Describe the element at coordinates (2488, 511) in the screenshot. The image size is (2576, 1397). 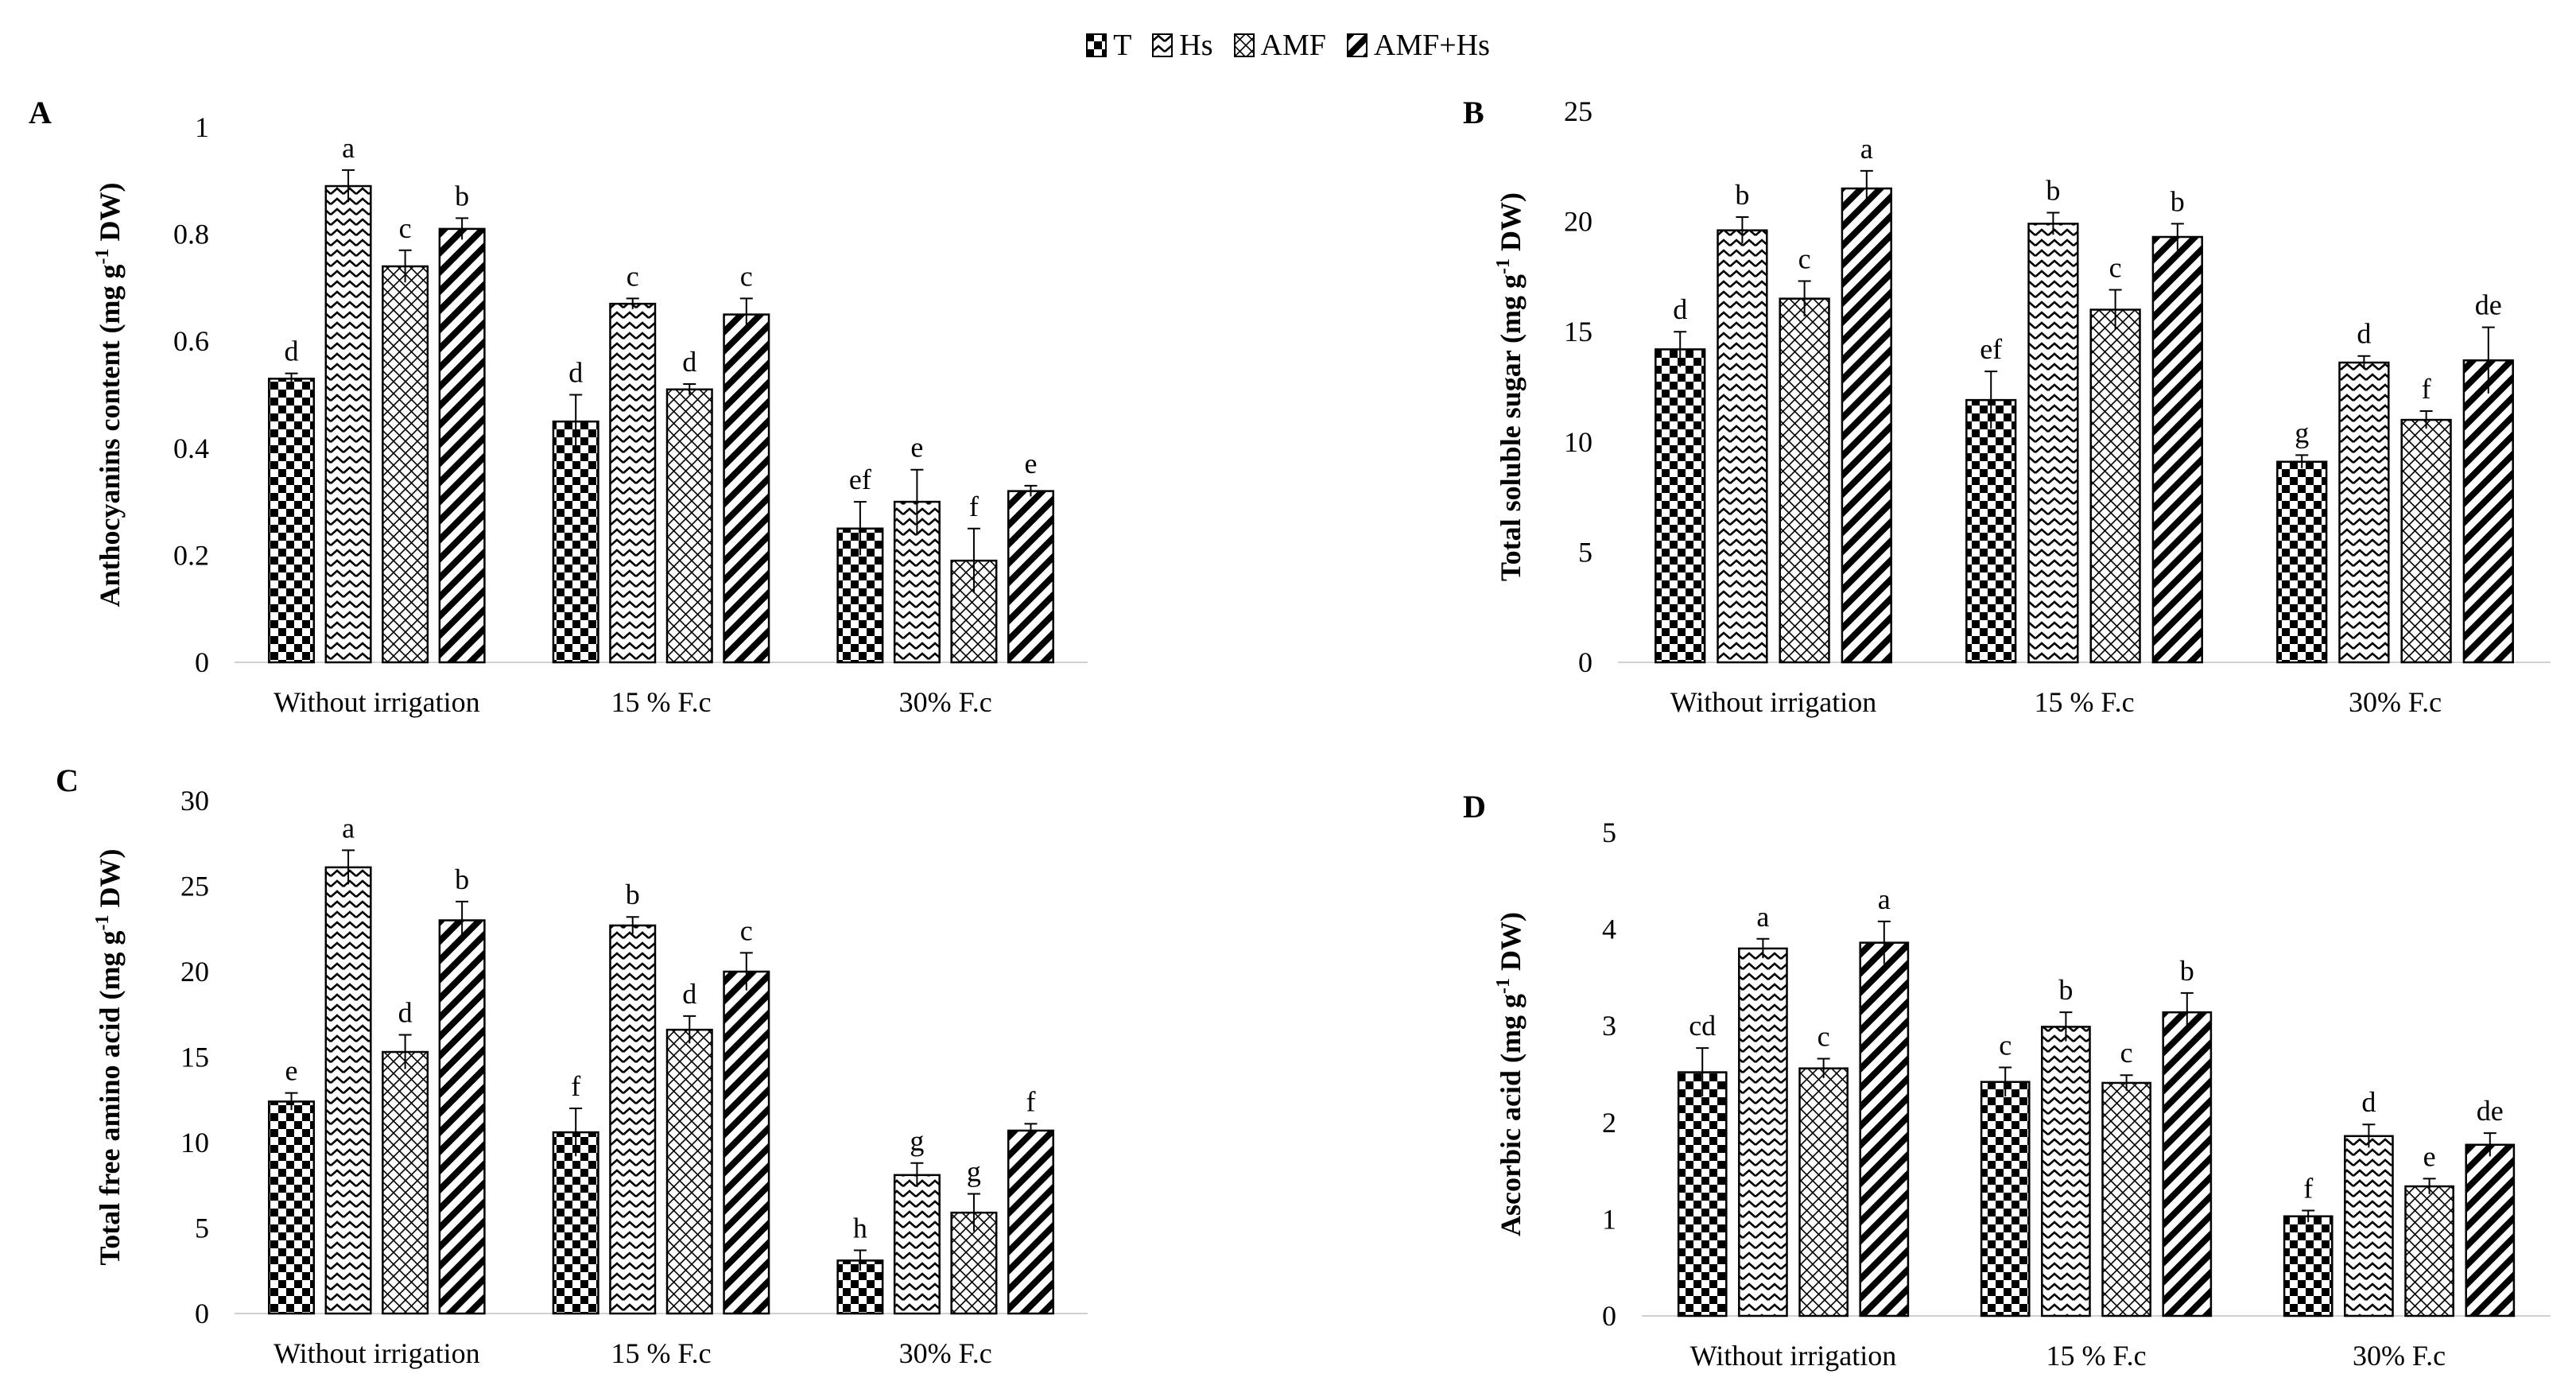
I see `bar-b-amf-hs-30-f-c` at that location.